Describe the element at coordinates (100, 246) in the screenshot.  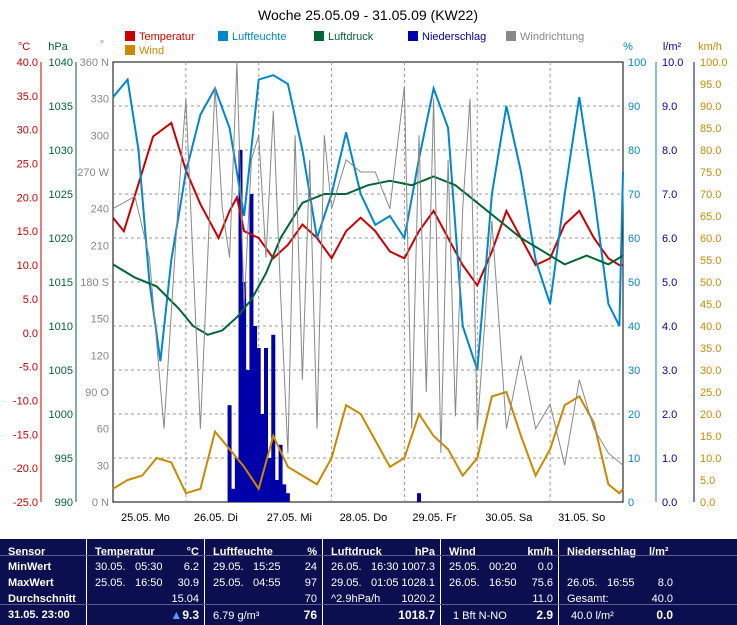
I see `direction-tick-label: 210` at that location.